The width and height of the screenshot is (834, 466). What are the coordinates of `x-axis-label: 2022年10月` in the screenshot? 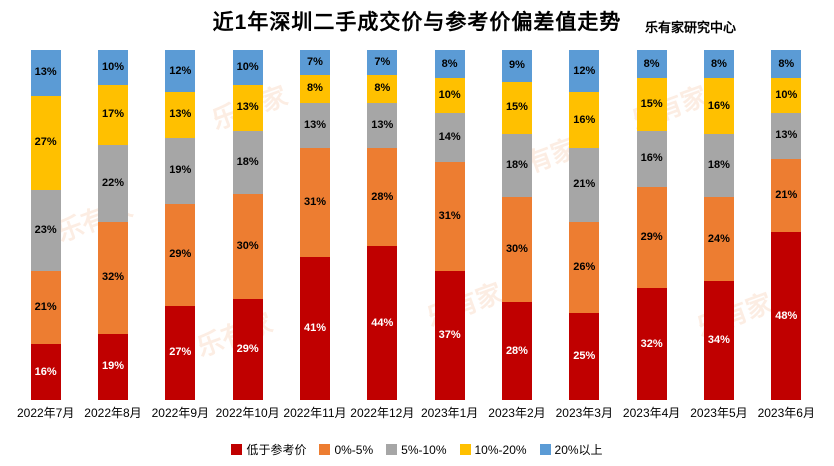 It's located at (247, 413).